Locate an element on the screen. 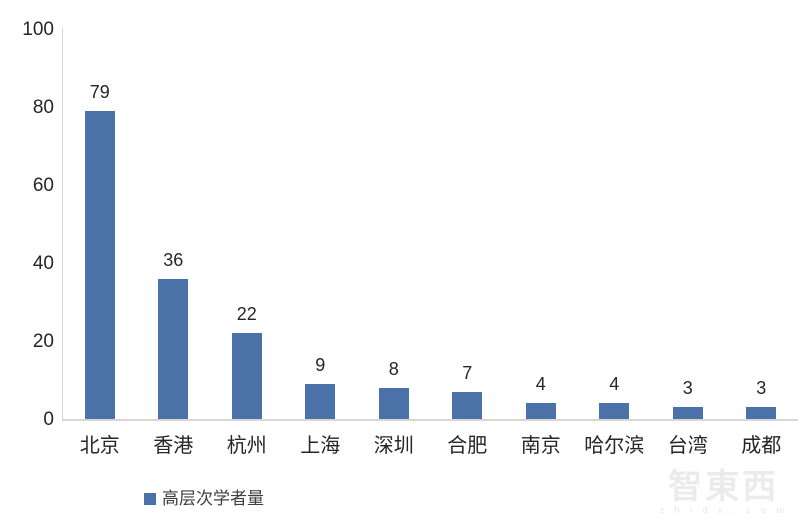 This screenshot has width=800, height=521. bar-group: 8 is located at coordinates (394, 389).